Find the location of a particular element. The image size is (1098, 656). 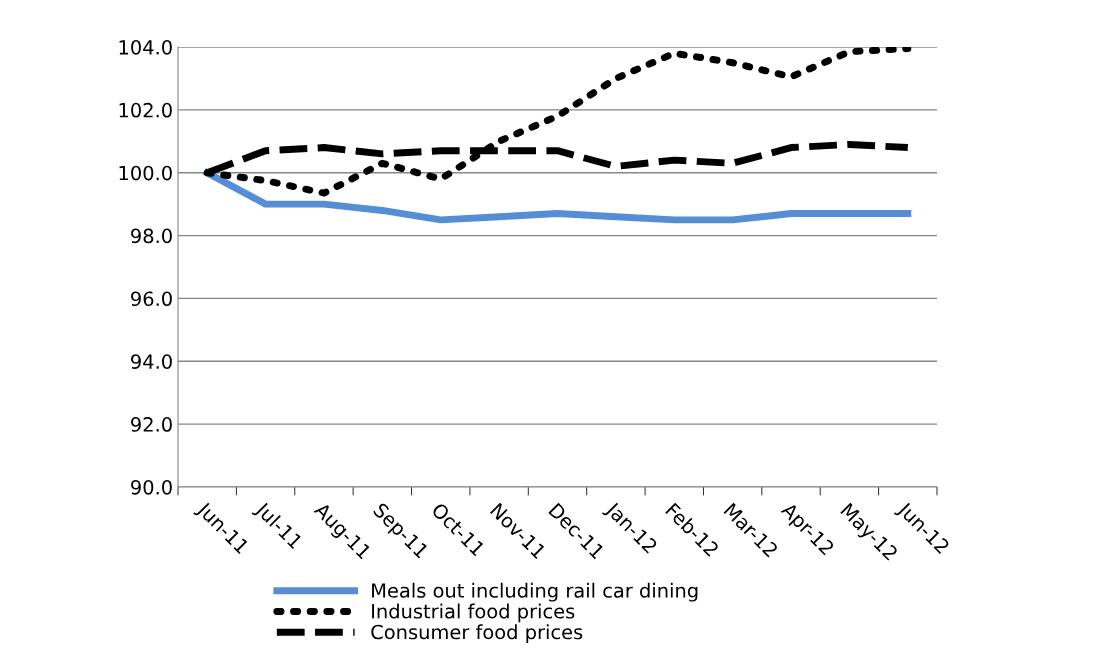

y-tick-label: 102.0 is located at coordinates (145, 110).